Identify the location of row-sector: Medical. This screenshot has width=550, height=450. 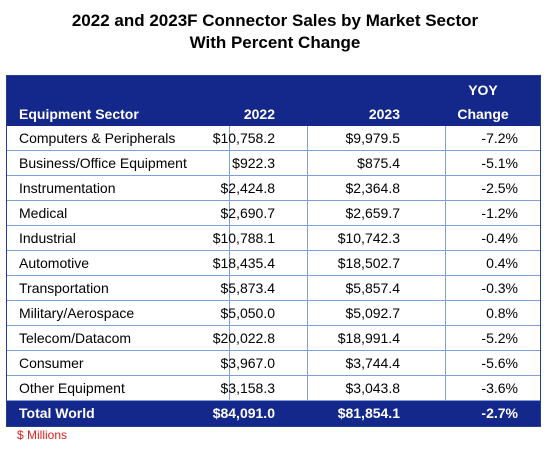
(43, 213).